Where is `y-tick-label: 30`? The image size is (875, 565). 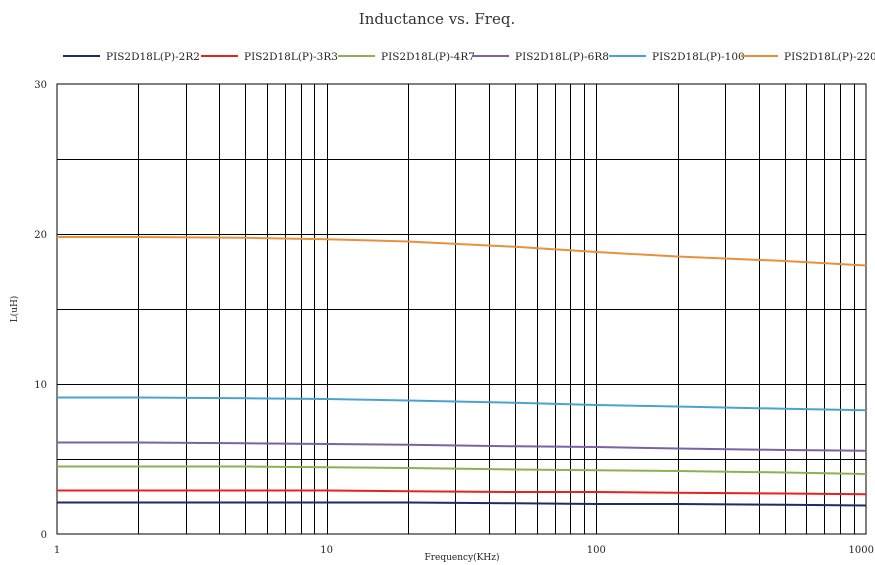 y-tick-label: 30 is located at coordinates (40, 85).